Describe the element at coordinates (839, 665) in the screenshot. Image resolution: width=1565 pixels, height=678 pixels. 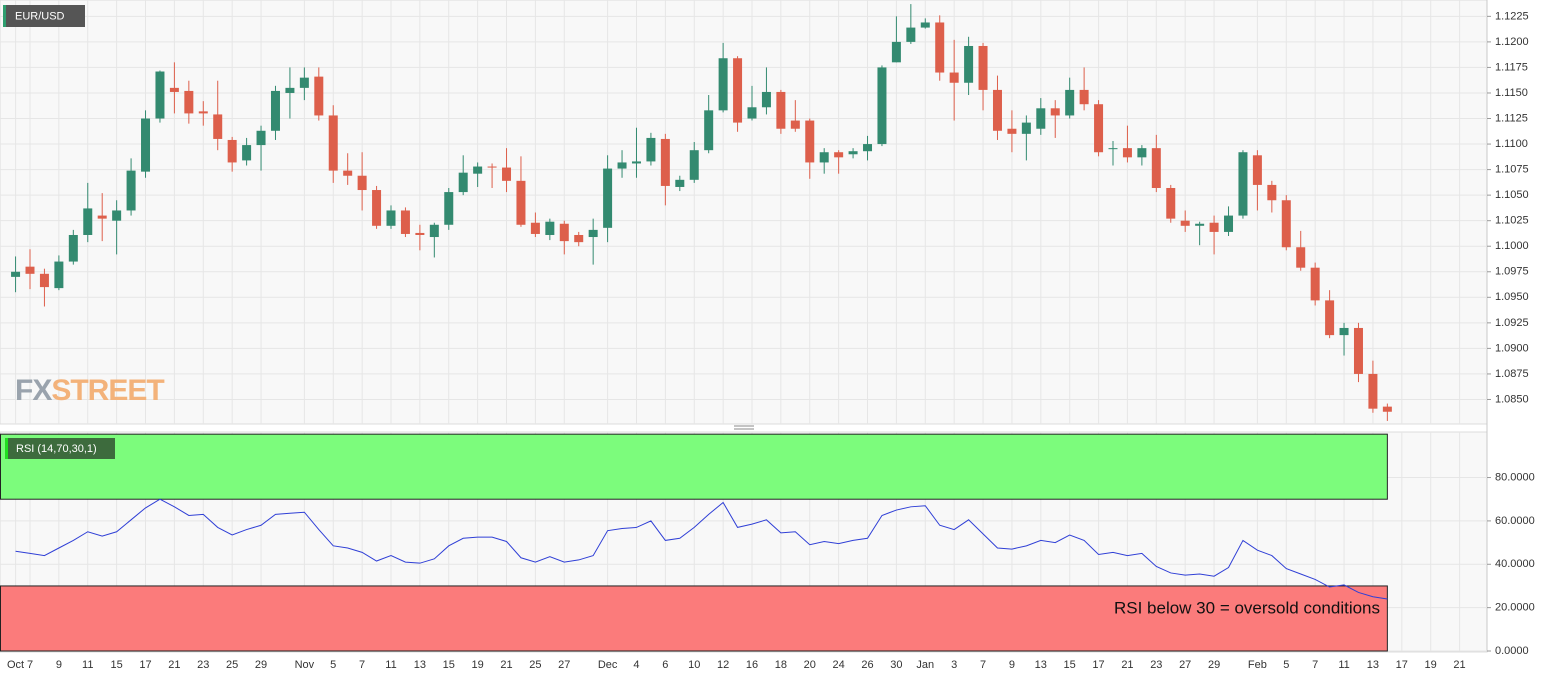
I see `x-tick-label: 24` at that location.